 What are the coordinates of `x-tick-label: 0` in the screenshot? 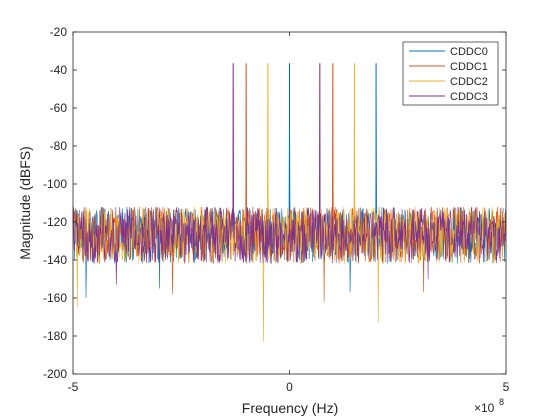 It's located at (289, 387).